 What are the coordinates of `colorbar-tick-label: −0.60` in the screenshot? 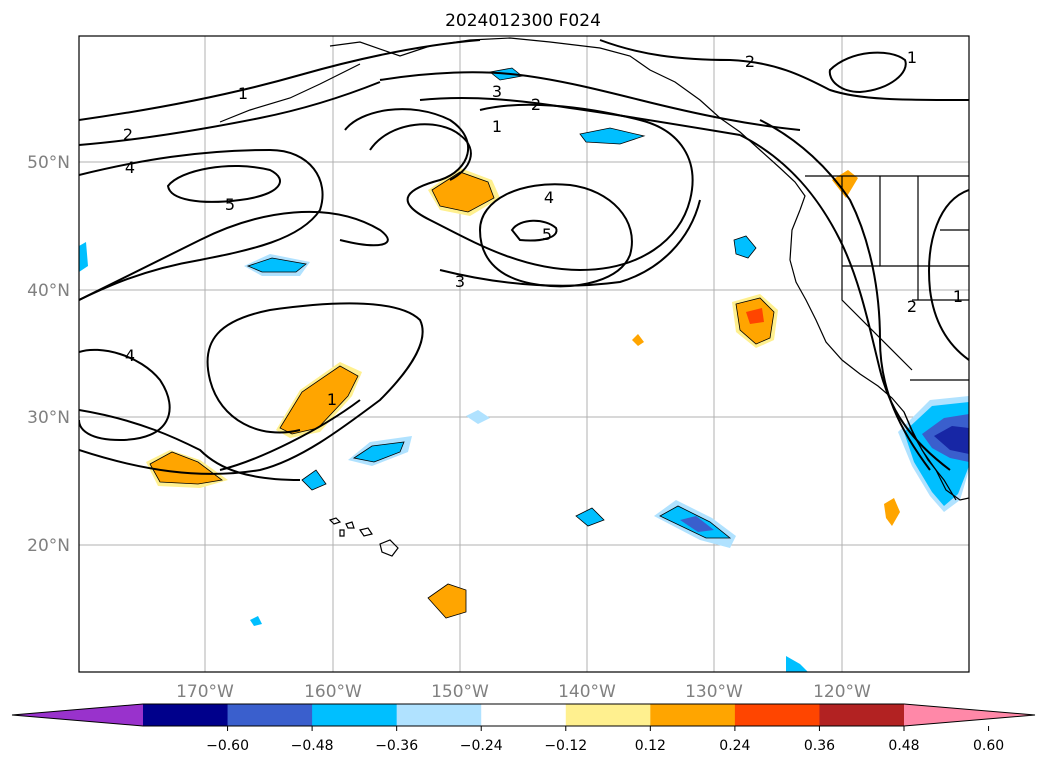 It's located at (227, 746).